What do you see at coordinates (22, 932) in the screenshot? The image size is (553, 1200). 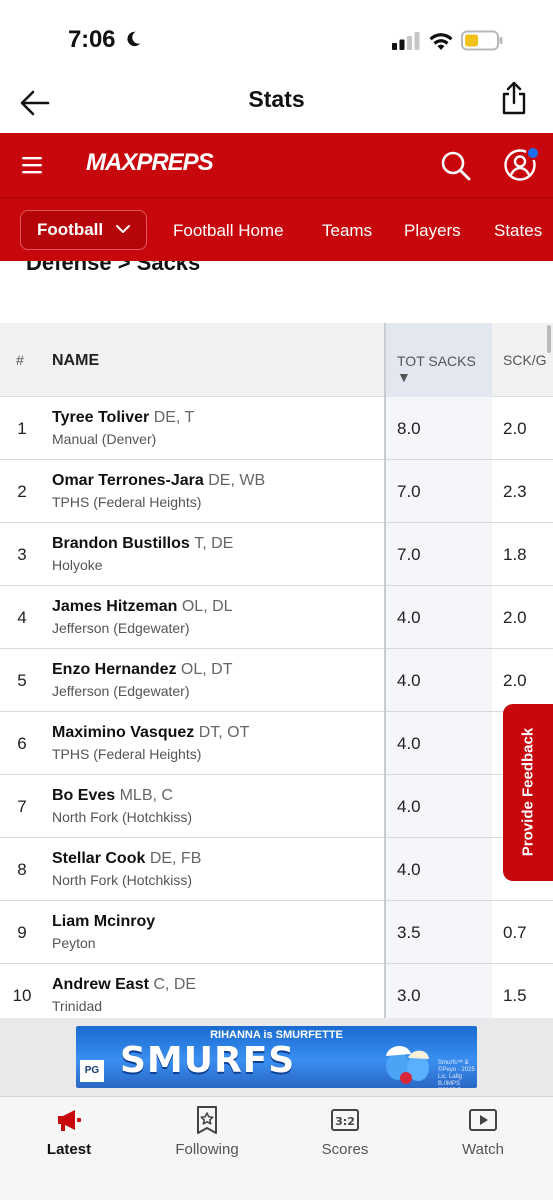 I see `cell-rank: 9` at bounding box center [22, 932].